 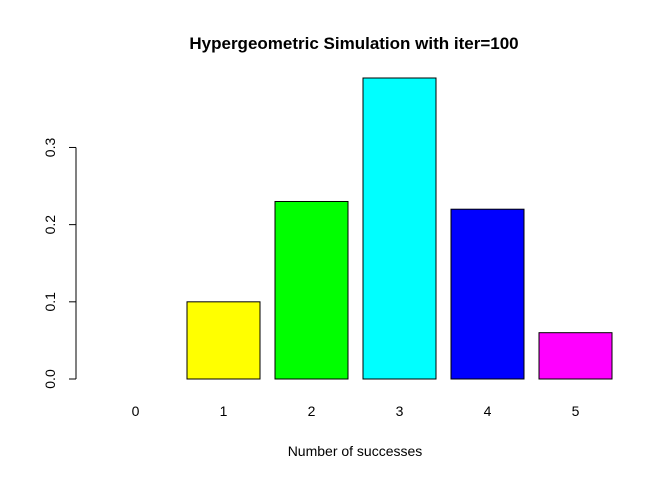 What do you see at coordinates (136, 411) in the screenshot?
I see `x-tick-label: 0` at bounding box center [136, 411].